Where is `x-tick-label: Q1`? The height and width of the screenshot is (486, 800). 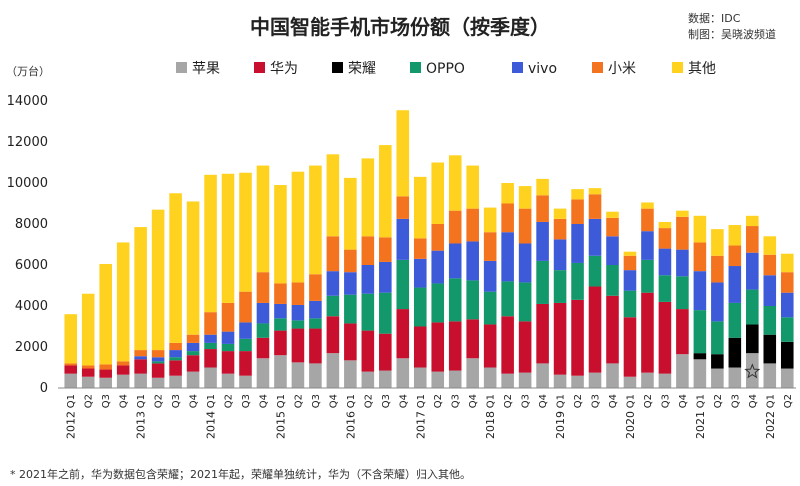
x-tick-label: Q1 is located at coordinates (71, 401).